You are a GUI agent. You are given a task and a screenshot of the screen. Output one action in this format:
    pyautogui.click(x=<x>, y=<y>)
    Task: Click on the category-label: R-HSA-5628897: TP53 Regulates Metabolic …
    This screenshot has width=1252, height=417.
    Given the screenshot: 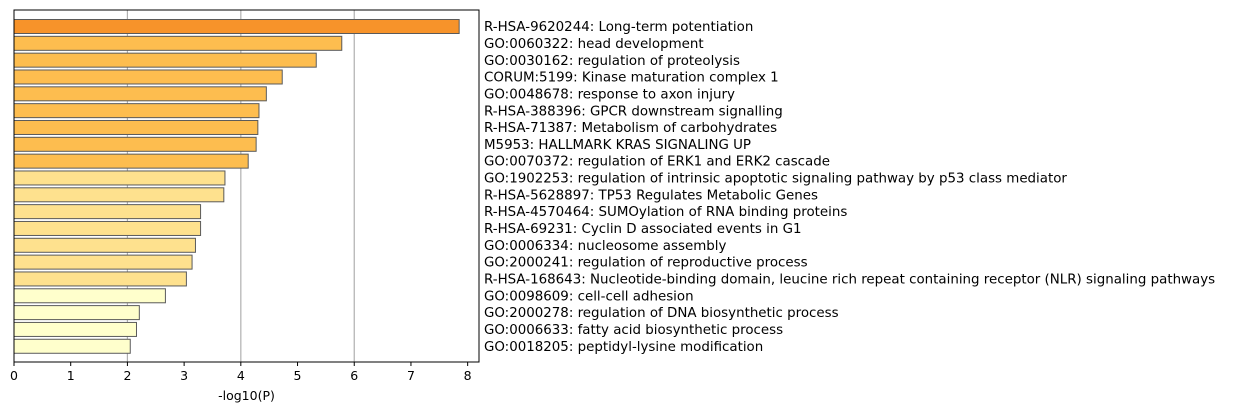 What is the action you would take?
    pyautogui.click(x=651, y=195)
    